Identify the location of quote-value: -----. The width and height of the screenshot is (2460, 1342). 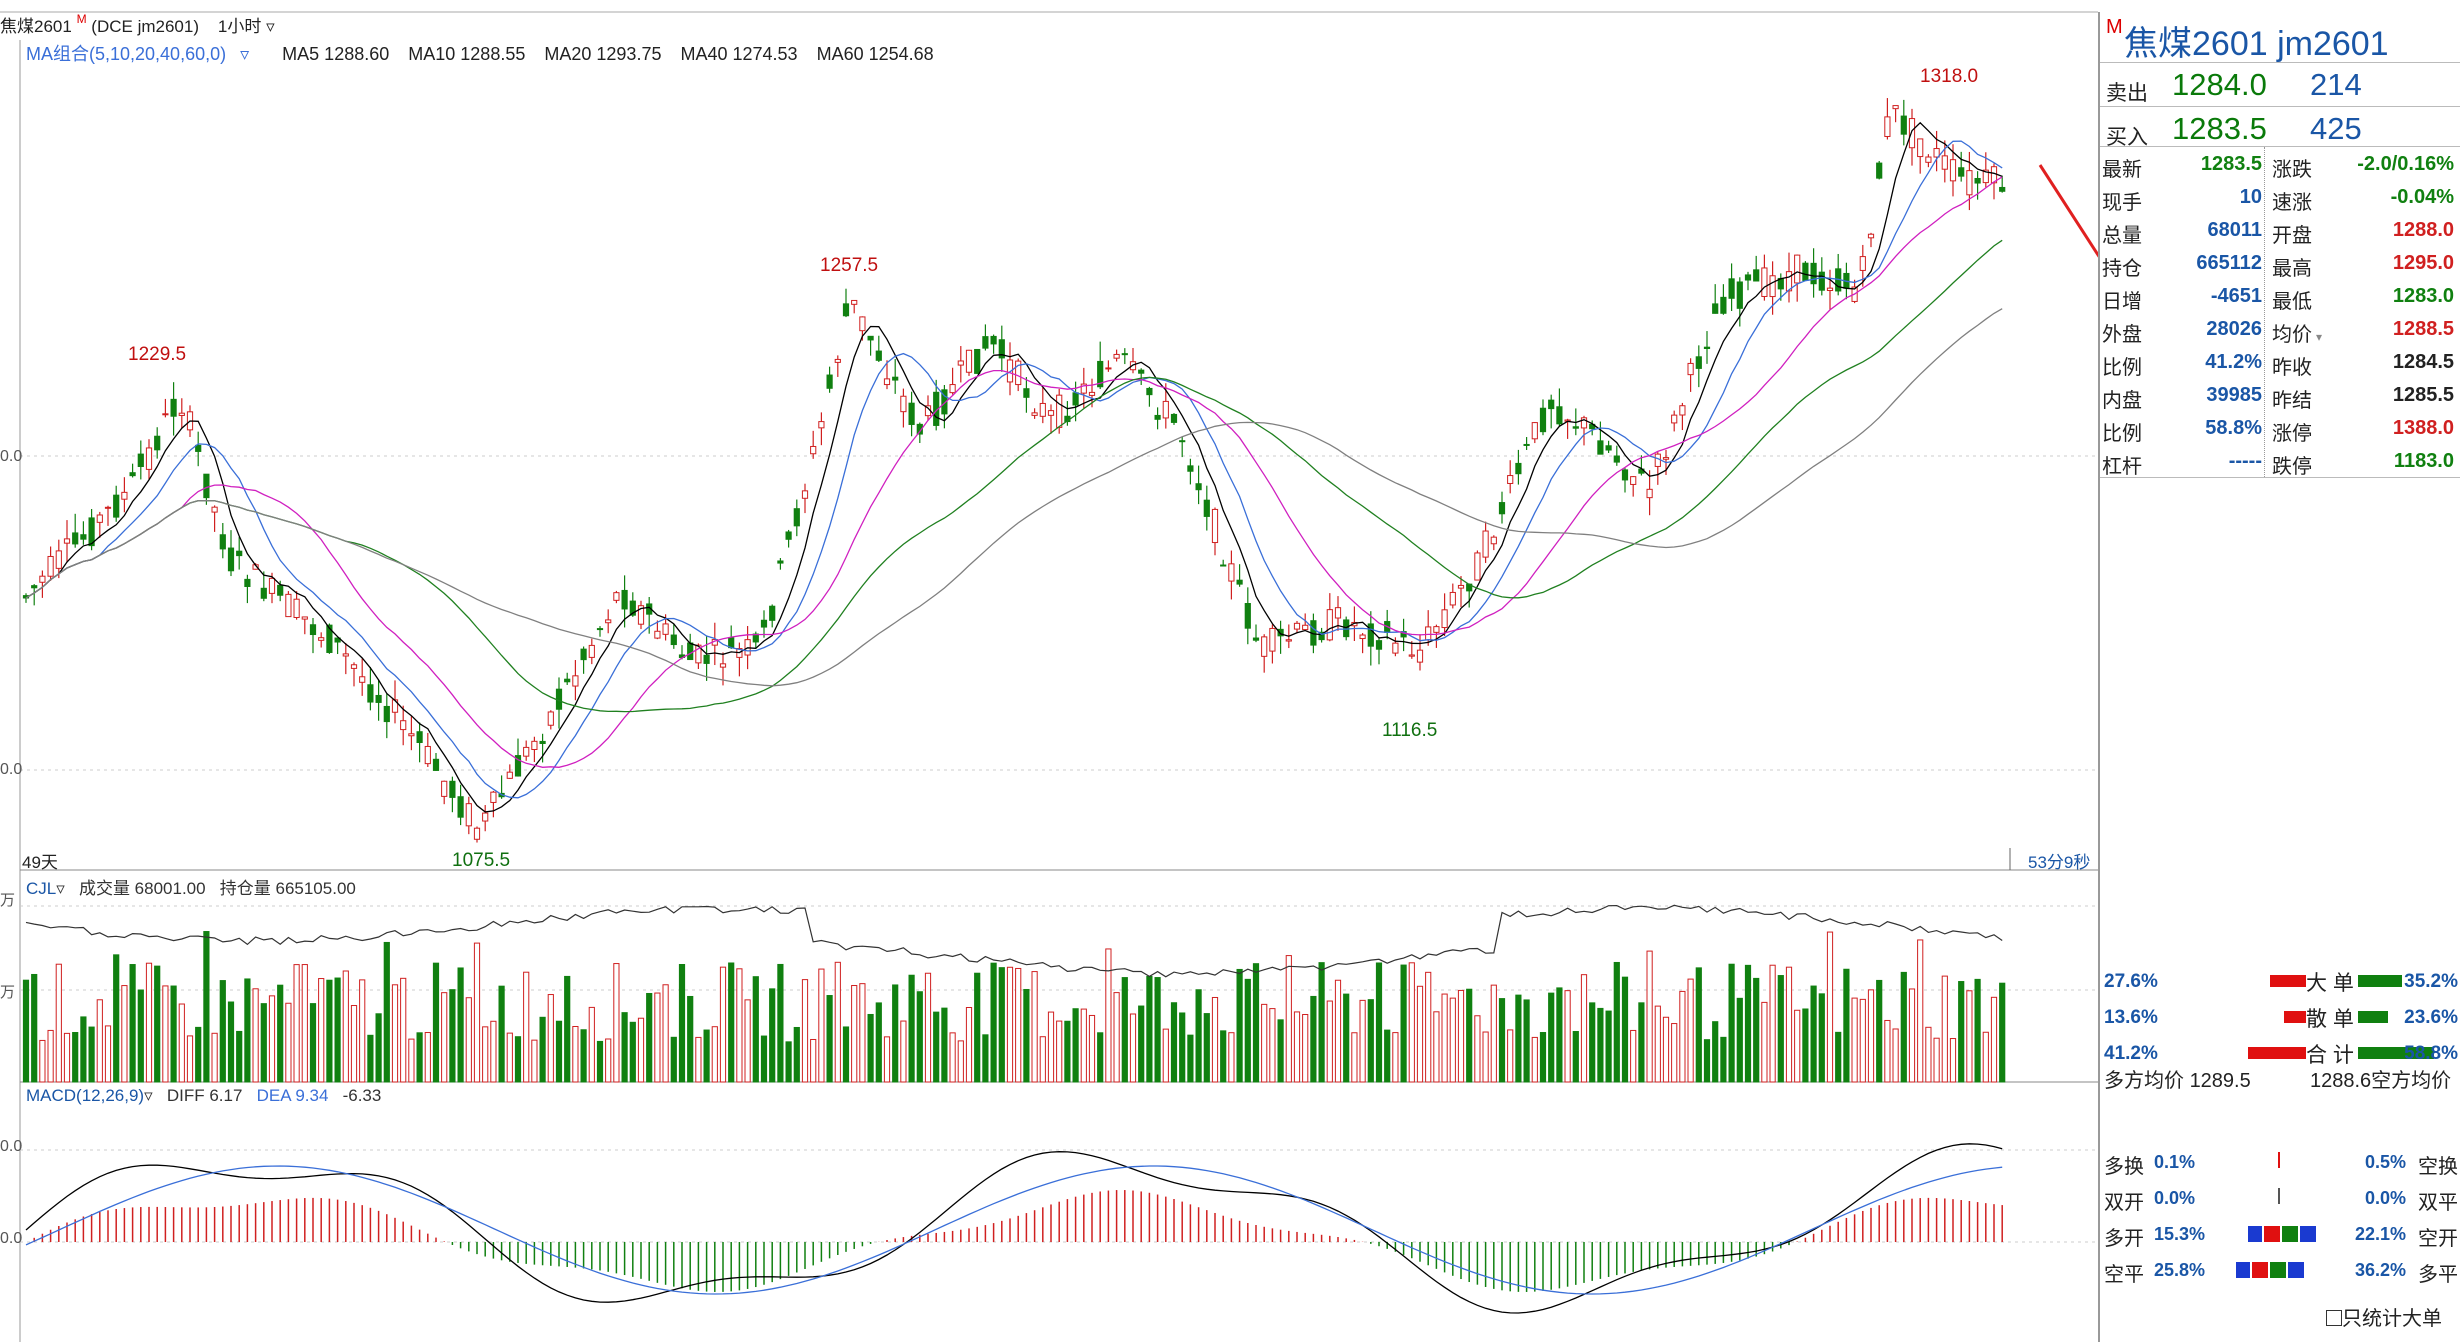
(2245, 461).